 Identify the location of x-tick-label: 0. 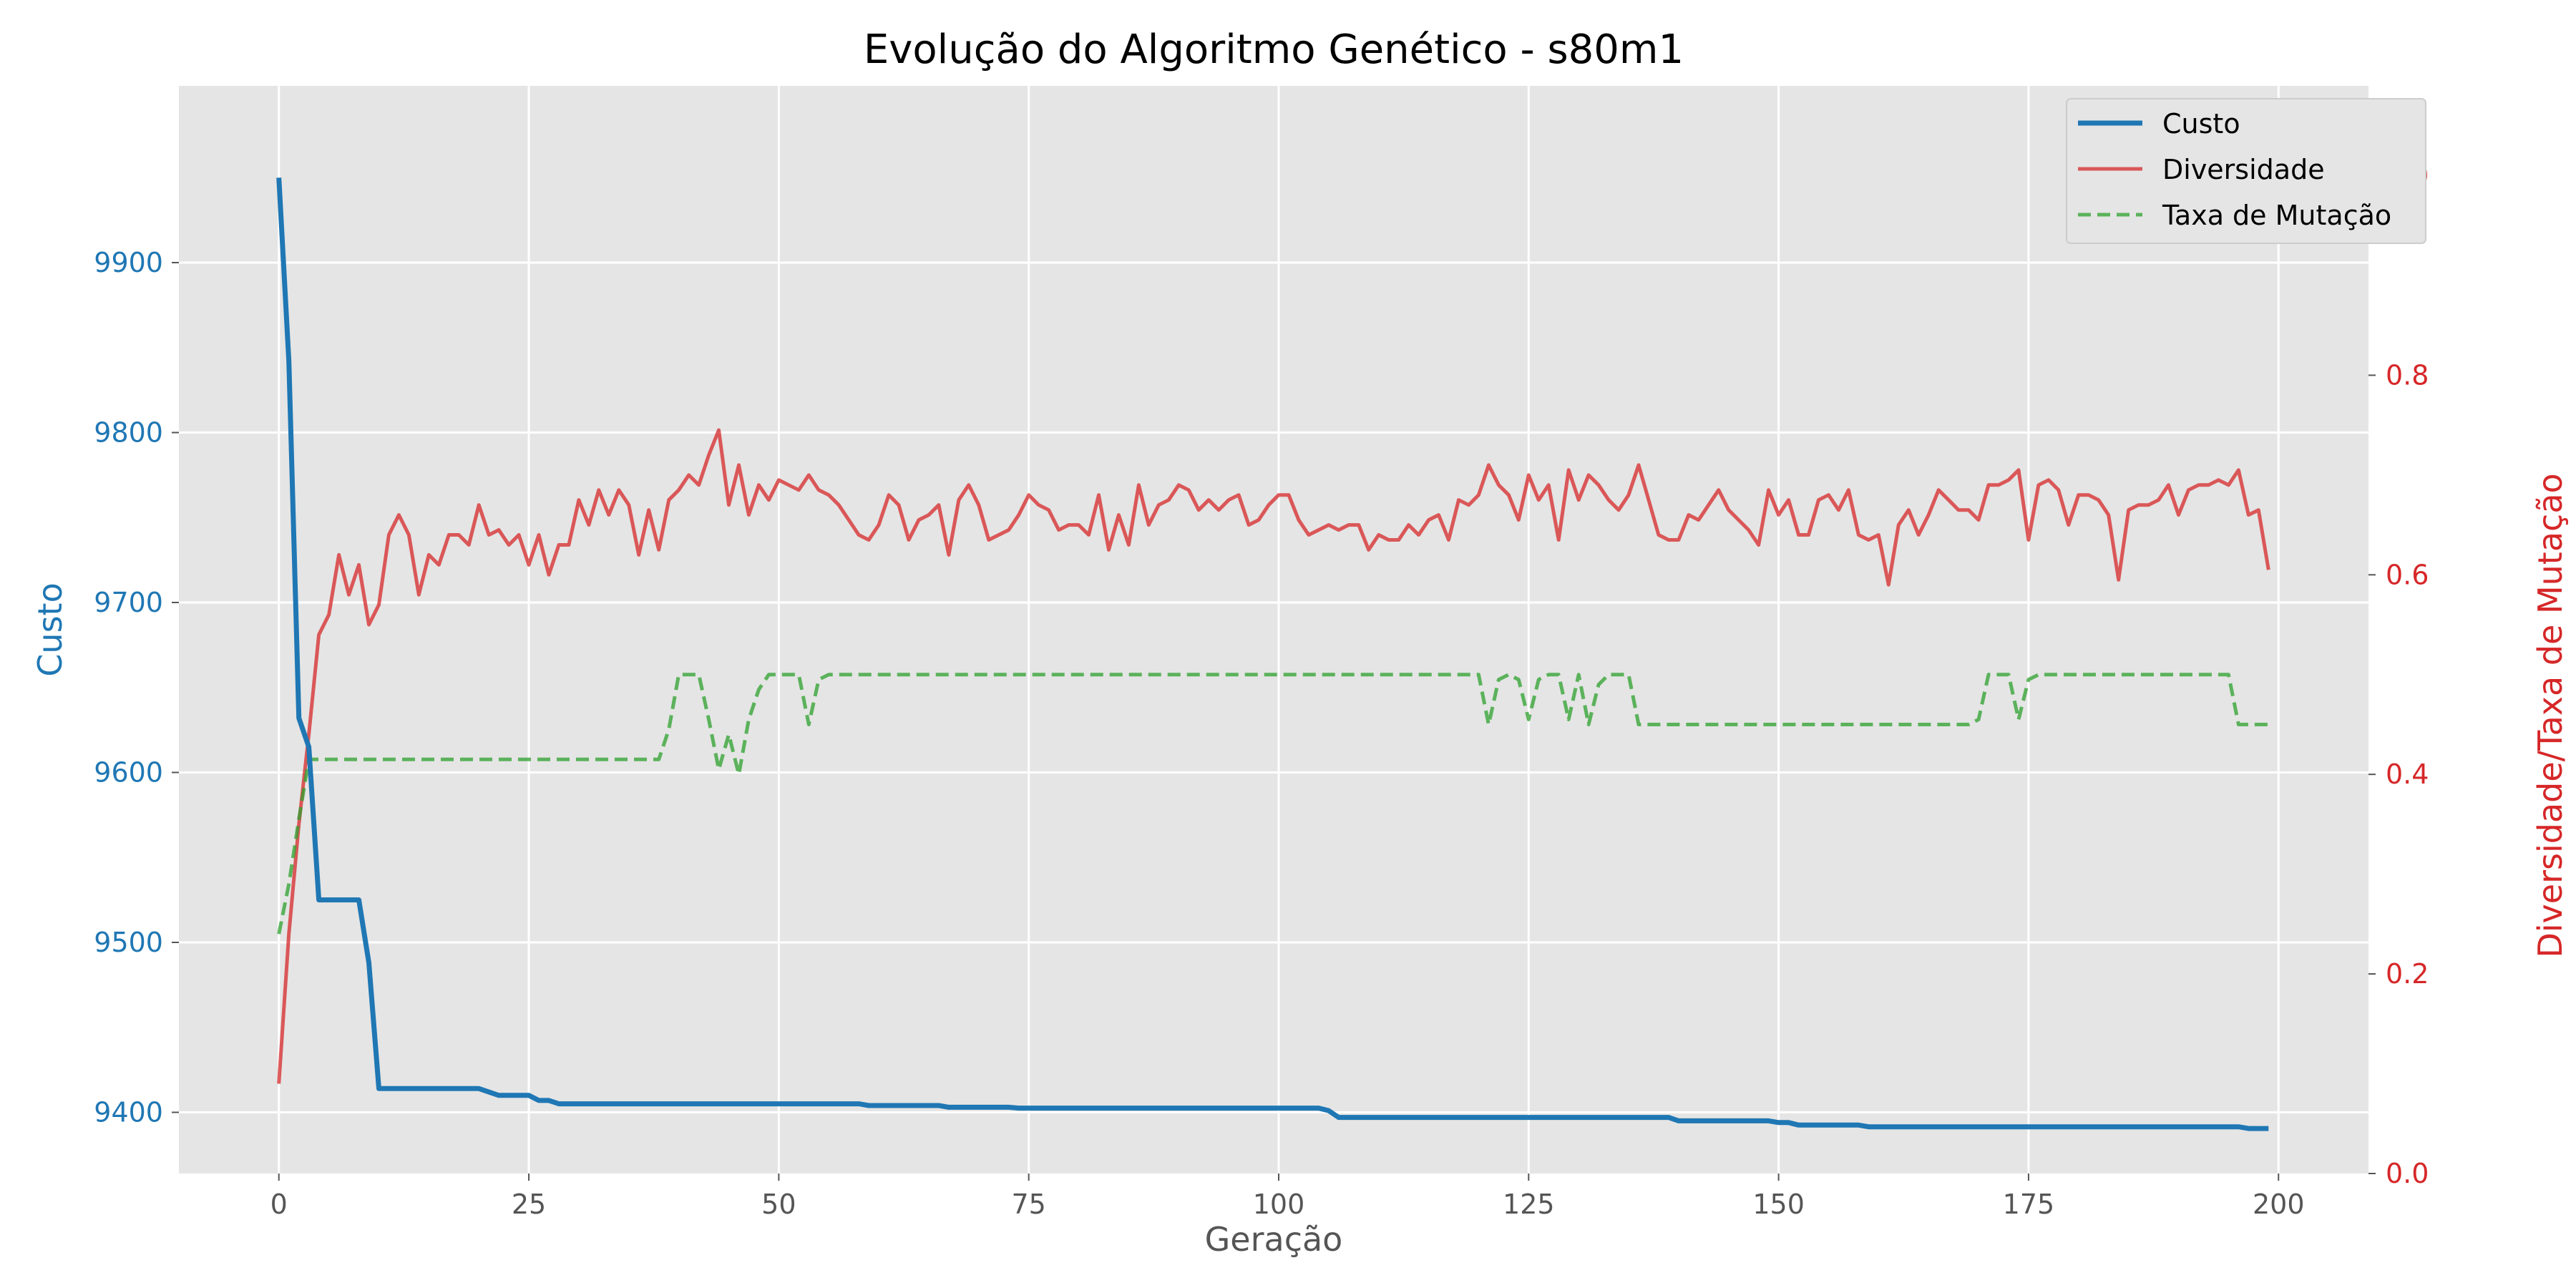
(279, 1204).